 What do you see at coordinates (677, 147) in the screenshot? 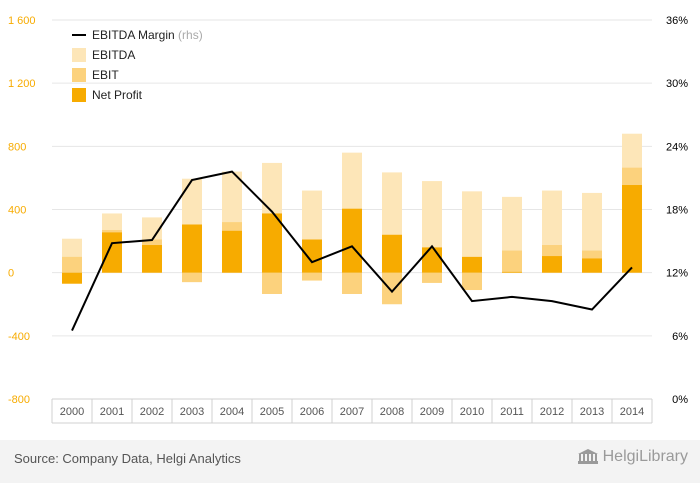
I see `y-right-tick-label: 24%` at bounding box center [677, 147].